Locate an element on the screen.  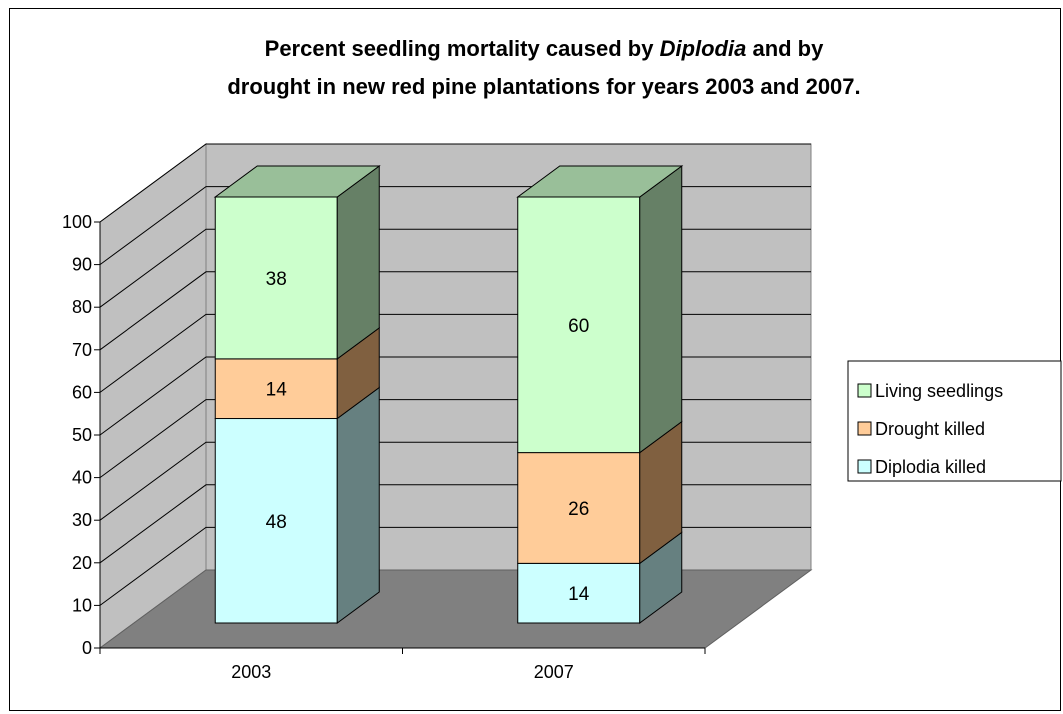
bar-2007-top is located at coordinates (600, 181).